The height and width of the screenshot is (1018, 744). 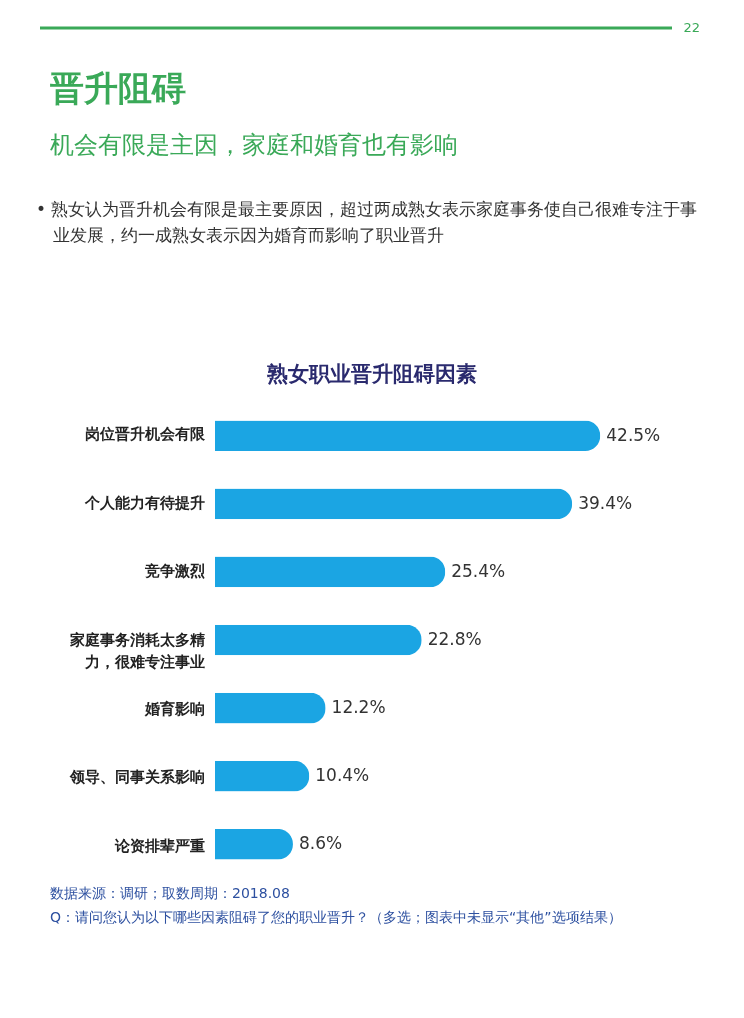 I want to click on text: 晋升阻碍, so click(x=118, y=88).